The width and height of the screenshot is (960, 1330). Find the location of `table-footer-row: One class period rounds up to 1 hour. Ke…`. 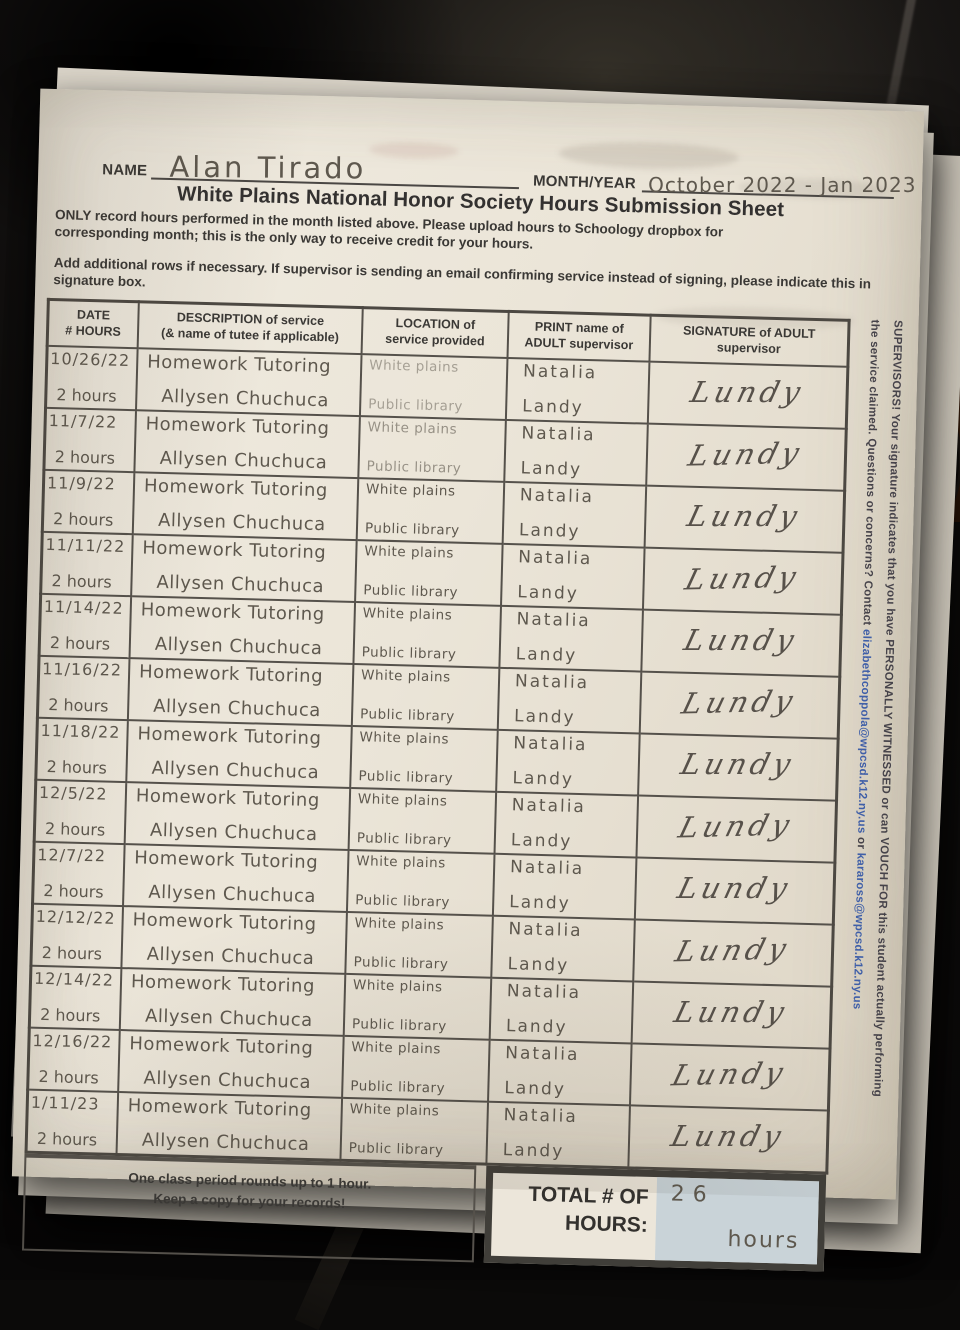

table-footer-row: One class period rounds up to 1 hour. Ke… is located at coordinates (424, 1212).